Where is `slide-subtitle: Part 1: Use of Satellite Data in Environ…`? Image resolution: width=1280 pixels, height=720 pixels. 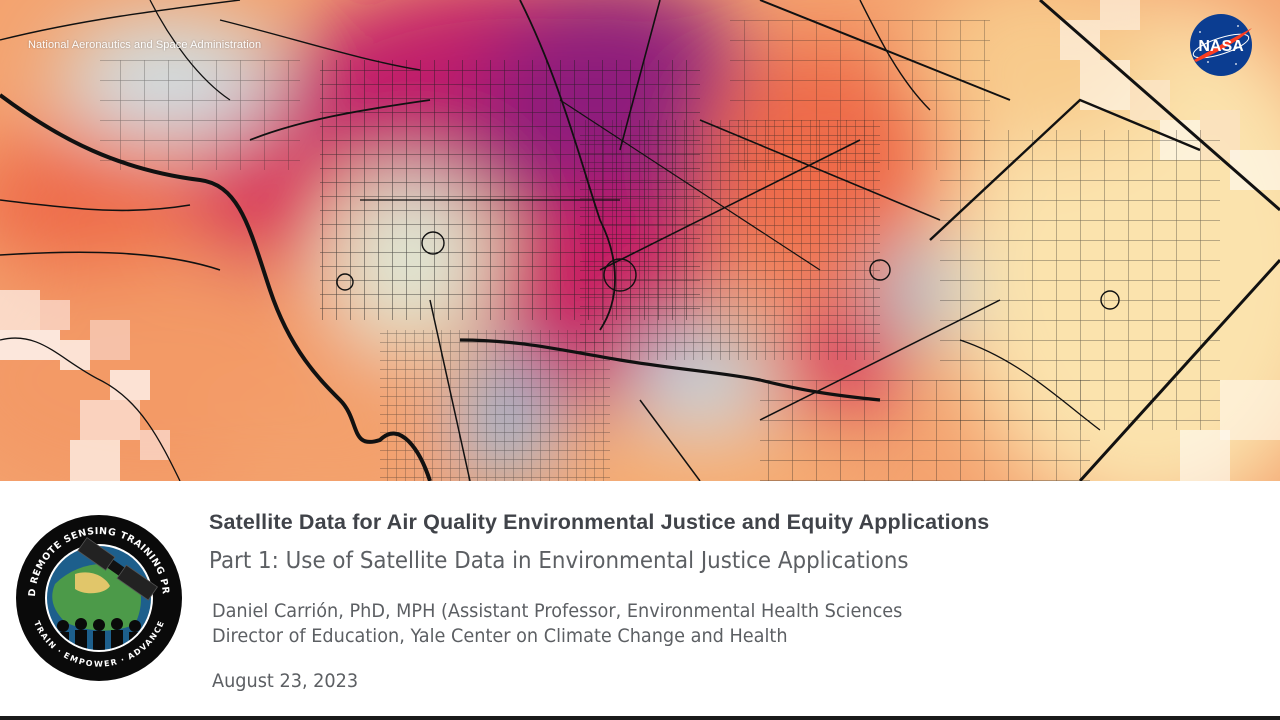 slide-subtitle: Part 1: Use of Satellite Data in Environ… is located at coordinates (559, 561).